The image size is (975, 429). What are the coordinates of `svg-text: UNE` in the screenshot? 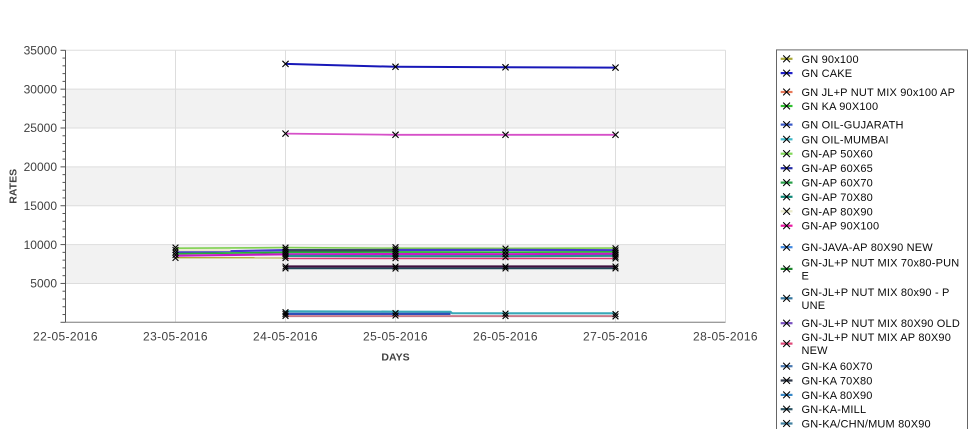 It's located at (814, 306).